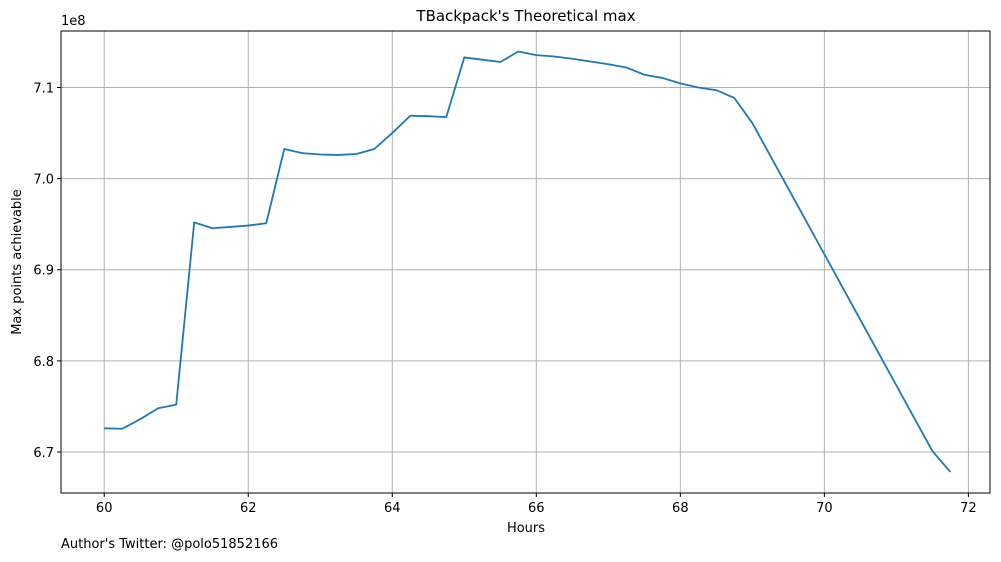 Image resolution: width=1001 pixels, height=562 pixels. What do you see at coordinates (43, 88) in the screenshot?
I see `y-tick-label: 7.1` at bounding box center [43, 88].